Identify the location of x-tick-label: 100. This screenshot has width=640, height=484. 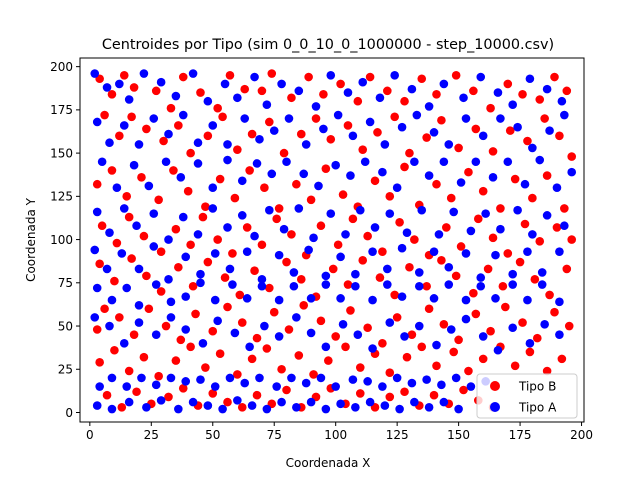
(335, 435).